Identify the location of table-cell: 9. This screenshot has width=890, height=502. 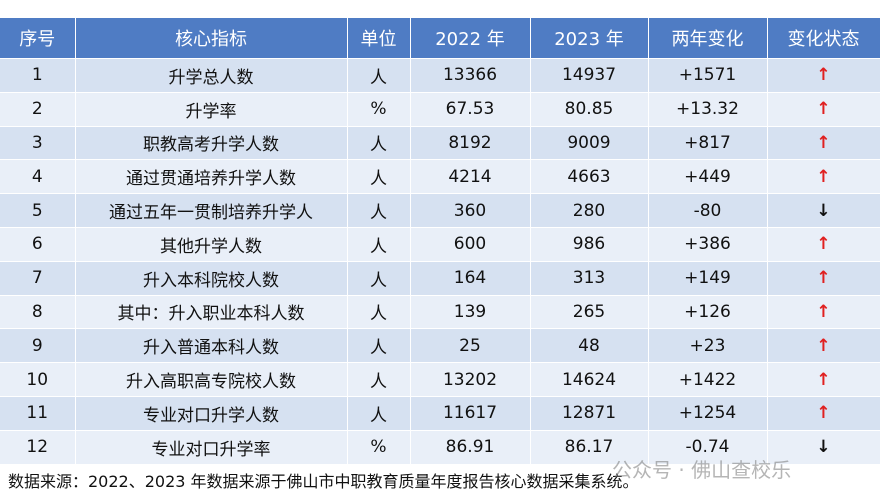
(38, 345).